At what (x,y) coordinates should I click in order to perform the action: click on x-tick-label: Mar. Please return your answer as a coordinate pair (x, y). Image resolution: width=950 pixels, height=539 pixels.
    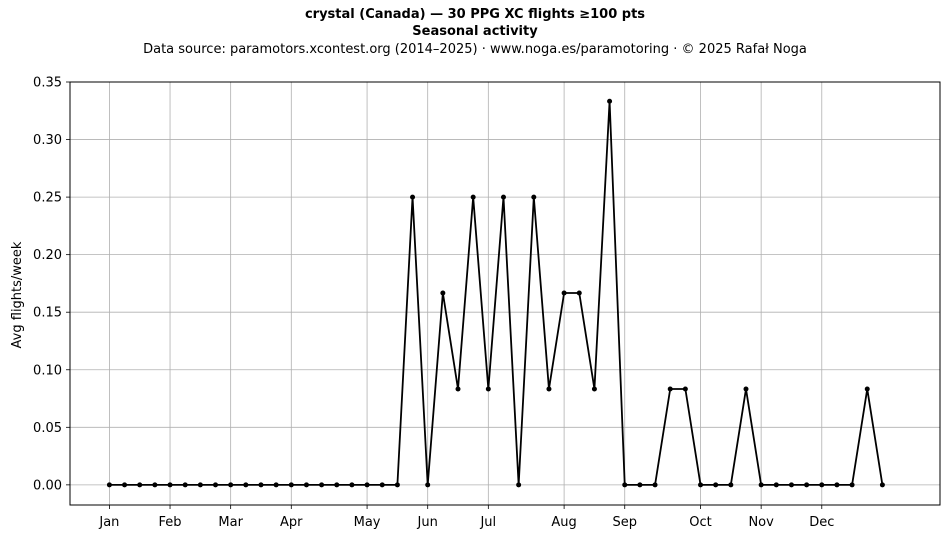
    Looking at the image, I should click on (230, 522).